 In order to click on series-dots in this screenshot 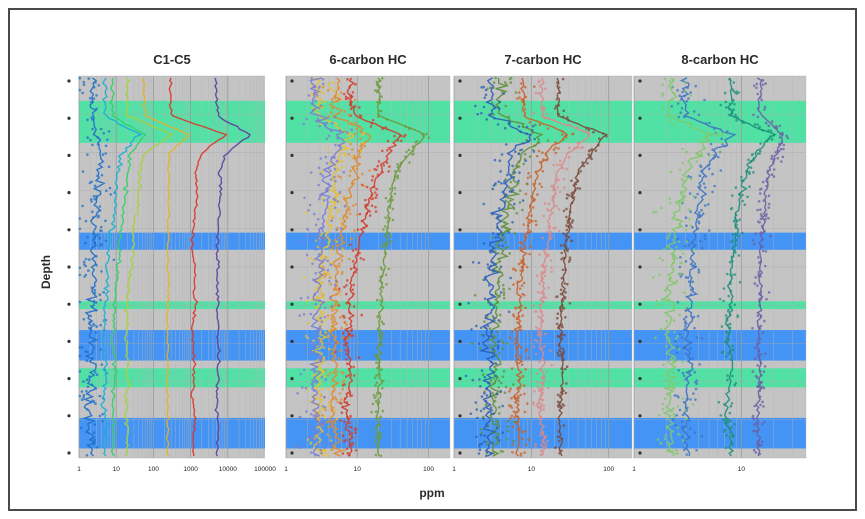, I will do `click(510, 265)`.